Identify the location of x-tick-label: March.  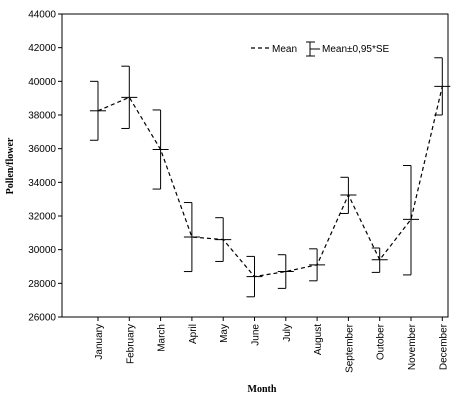
(162, 338).